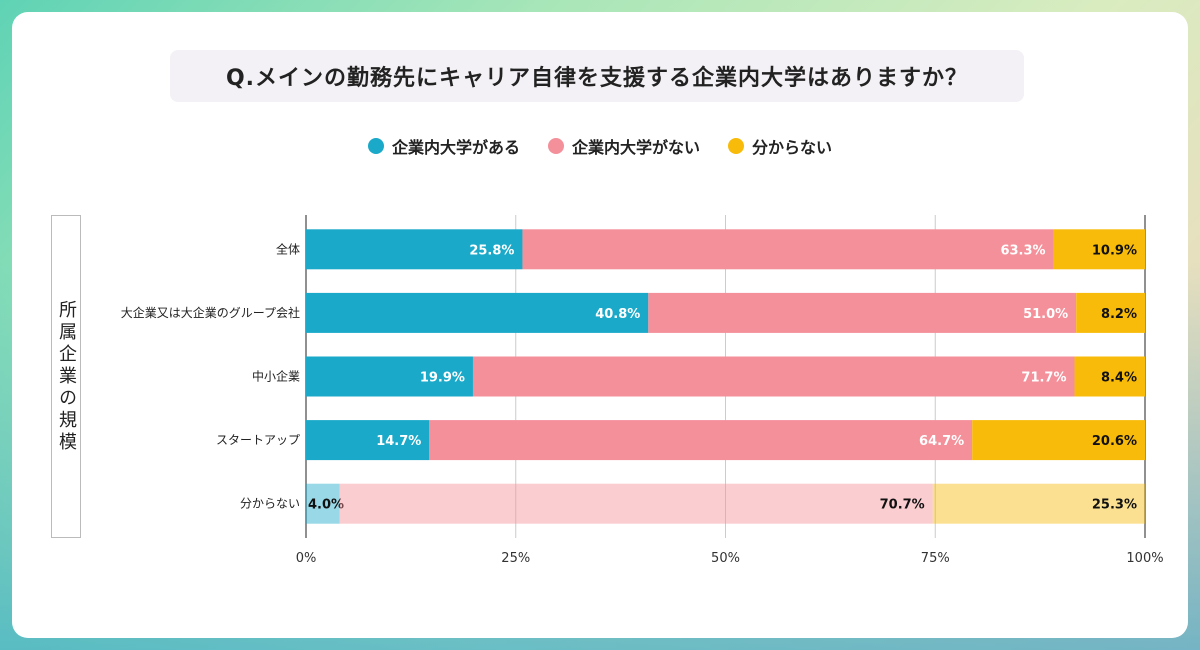 This screenshot has height=650, width=1200. I want to click on data-label: 8.4%, so click(1119, 378).